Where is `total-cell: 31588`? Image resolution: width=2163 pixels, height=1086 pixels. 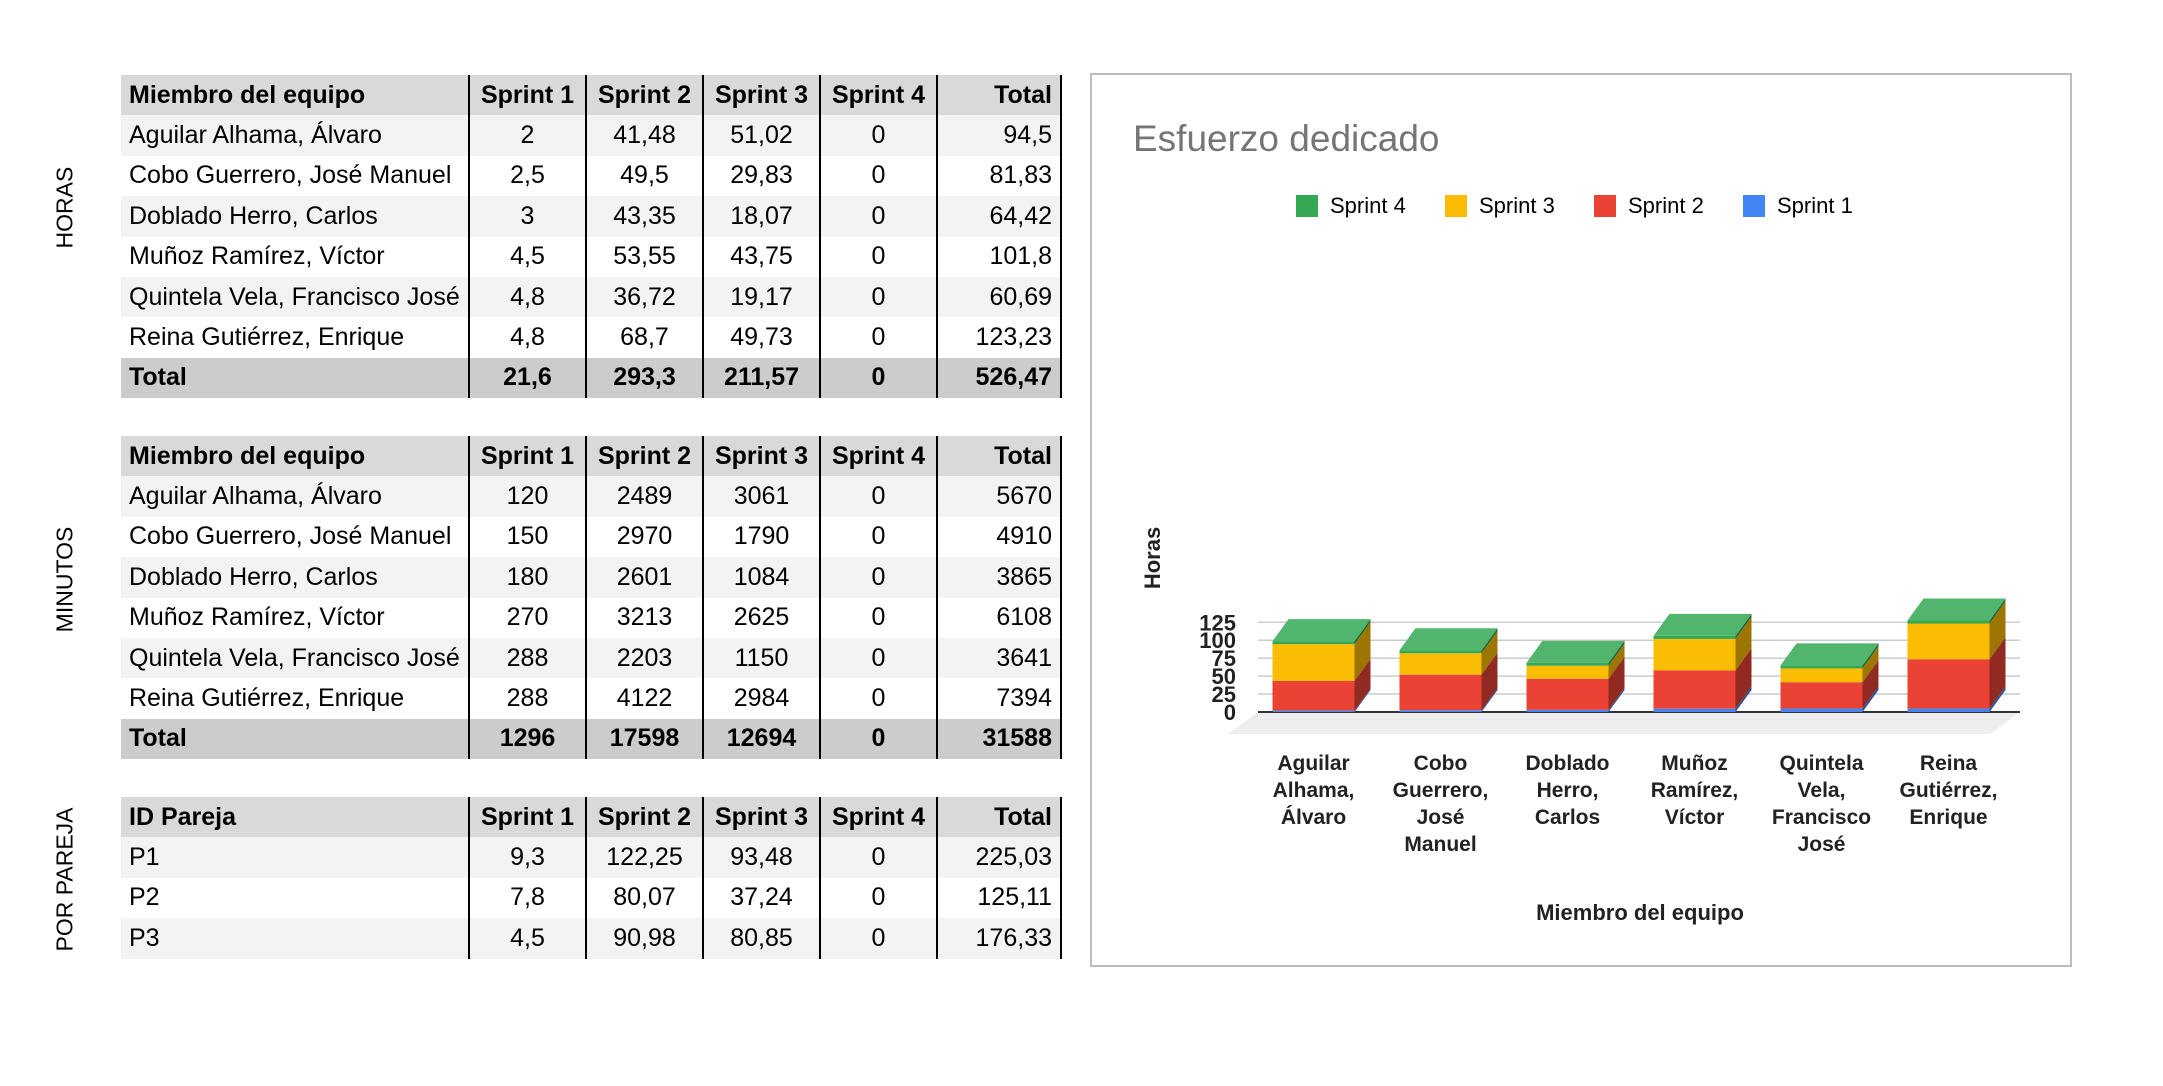 total-cell: 31588 is located at coordinates (999, 739).